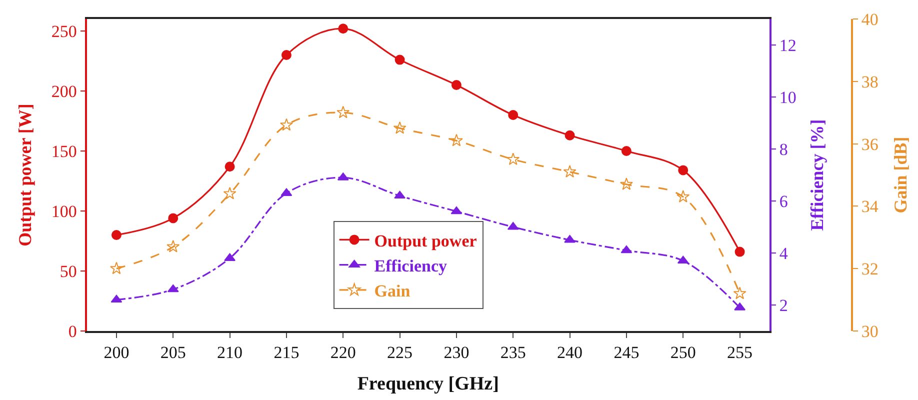 Image resolution: width=918 pixels, height=400 pixels. Describe the element at coordinates (64, 151) in the screenshot. I see `y-tick-label: 150` at that location.